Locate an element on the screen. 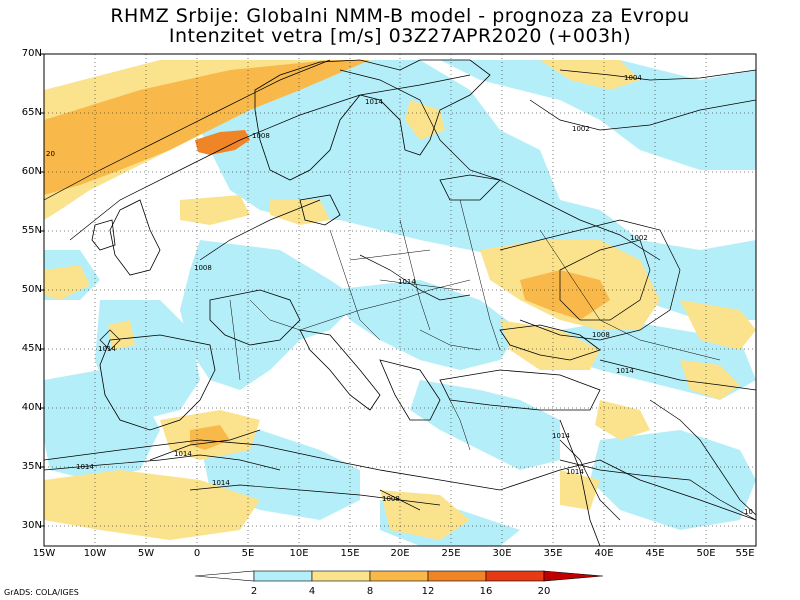  lon-label: 5E is located at coordinates (248, 553).